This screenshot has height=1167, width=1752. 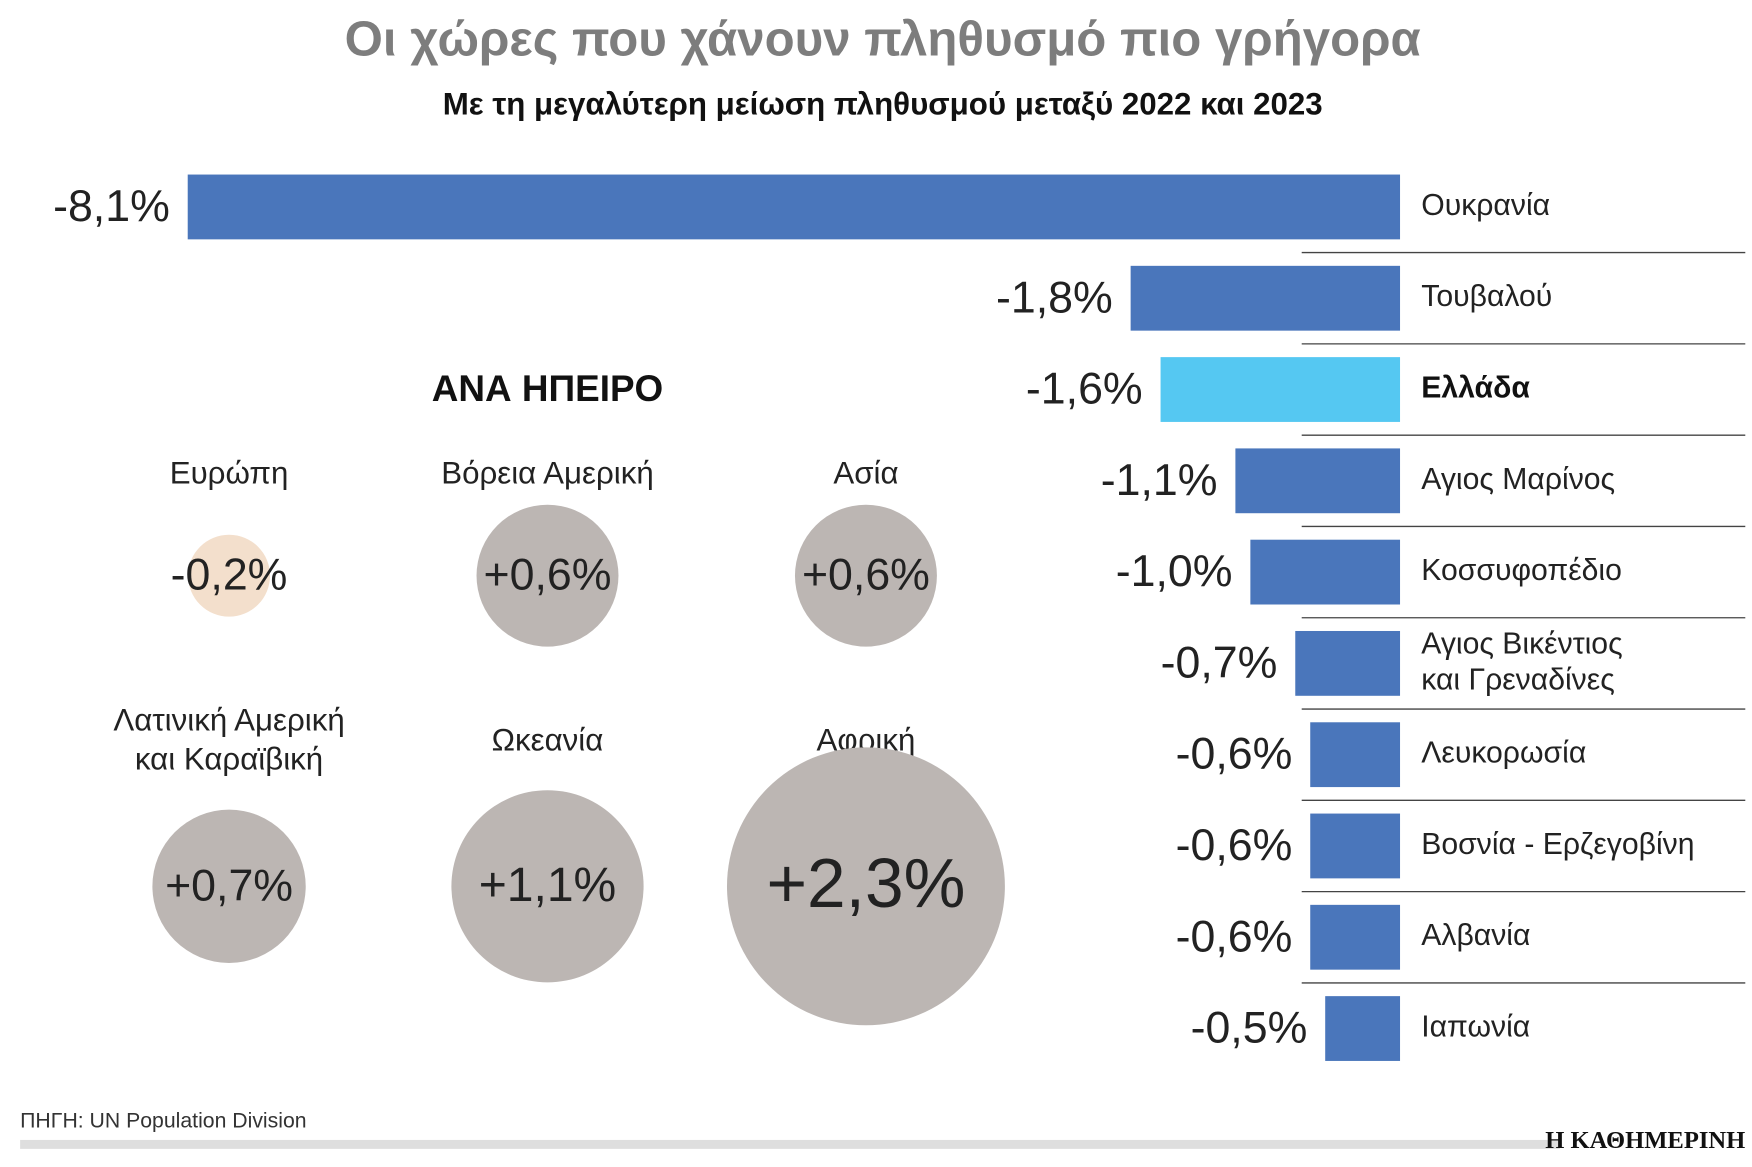 I want to click on category-label: Αλβανία, so click(x=1475, y=935).